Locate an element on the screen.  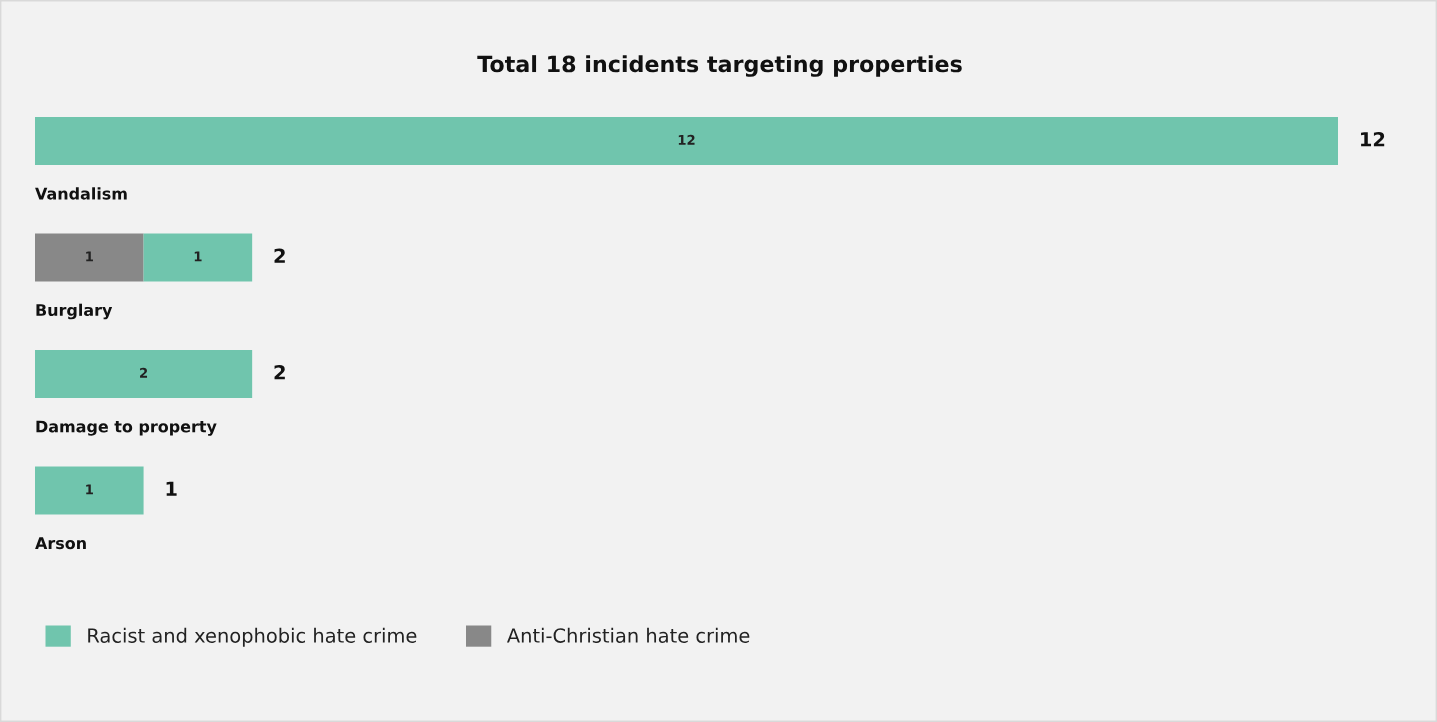
y-tick-label: Damage to property is located at coordinates (126, 428).